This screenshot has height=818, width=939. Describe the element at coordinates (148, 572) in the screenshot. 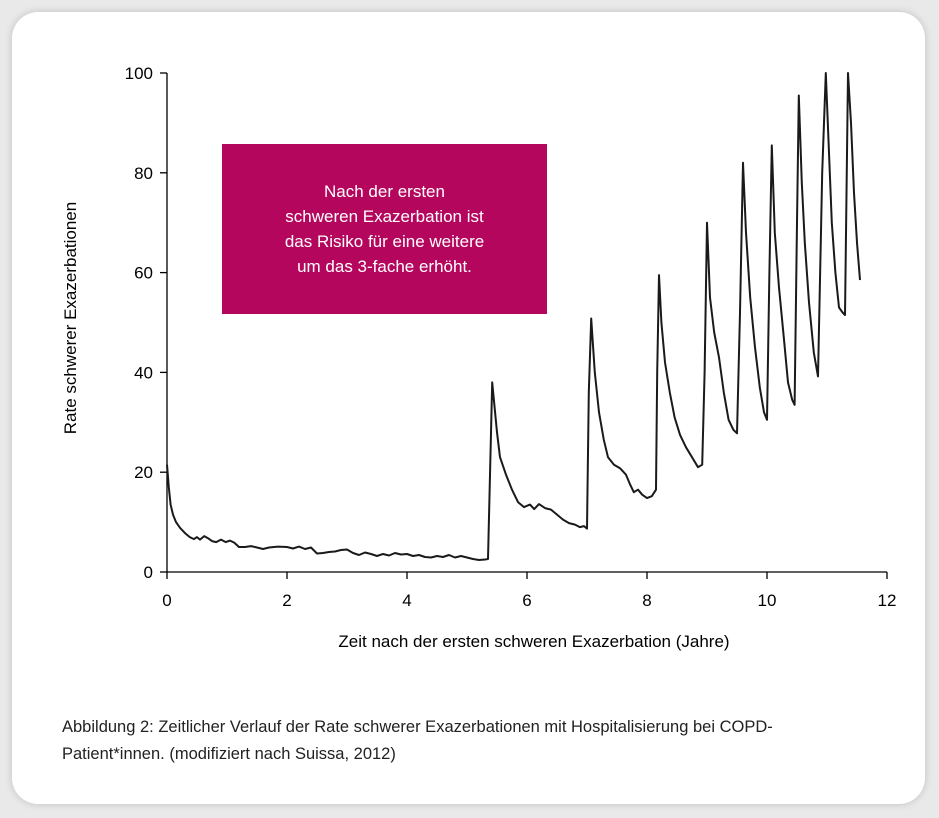

I see `y-tick-label: 0` at that location.